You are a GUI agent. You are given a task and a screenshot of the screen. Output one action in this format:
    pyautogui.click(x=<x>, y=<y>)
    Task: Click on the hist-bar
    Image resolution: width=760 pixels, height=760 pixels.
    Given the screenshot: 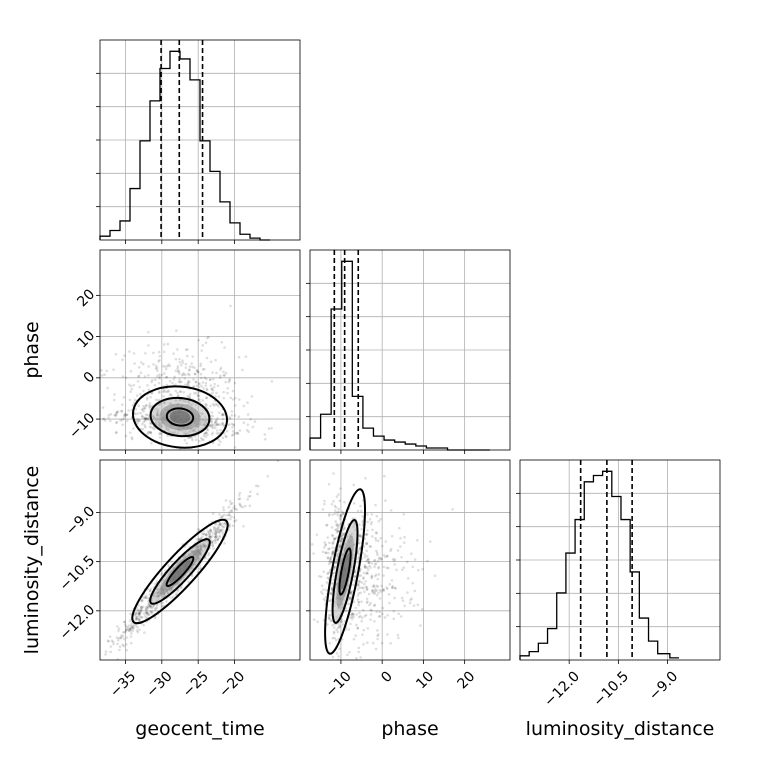 What is the action you would take?
    pyautogui.click(x=542, y=651)
    